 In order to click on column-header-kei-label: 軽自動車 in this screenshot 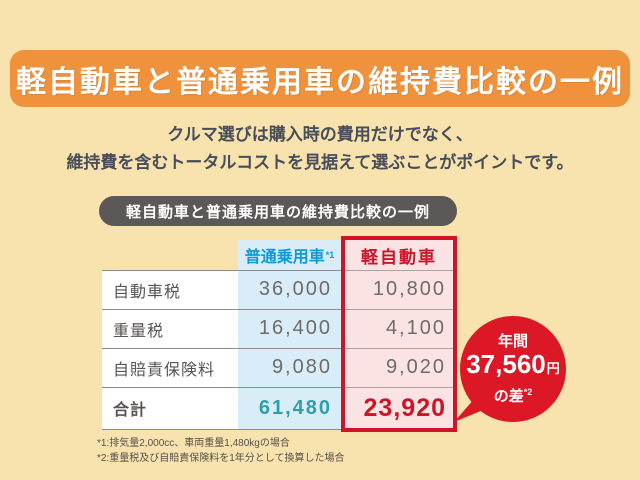, I will do `click(399, 257)`.